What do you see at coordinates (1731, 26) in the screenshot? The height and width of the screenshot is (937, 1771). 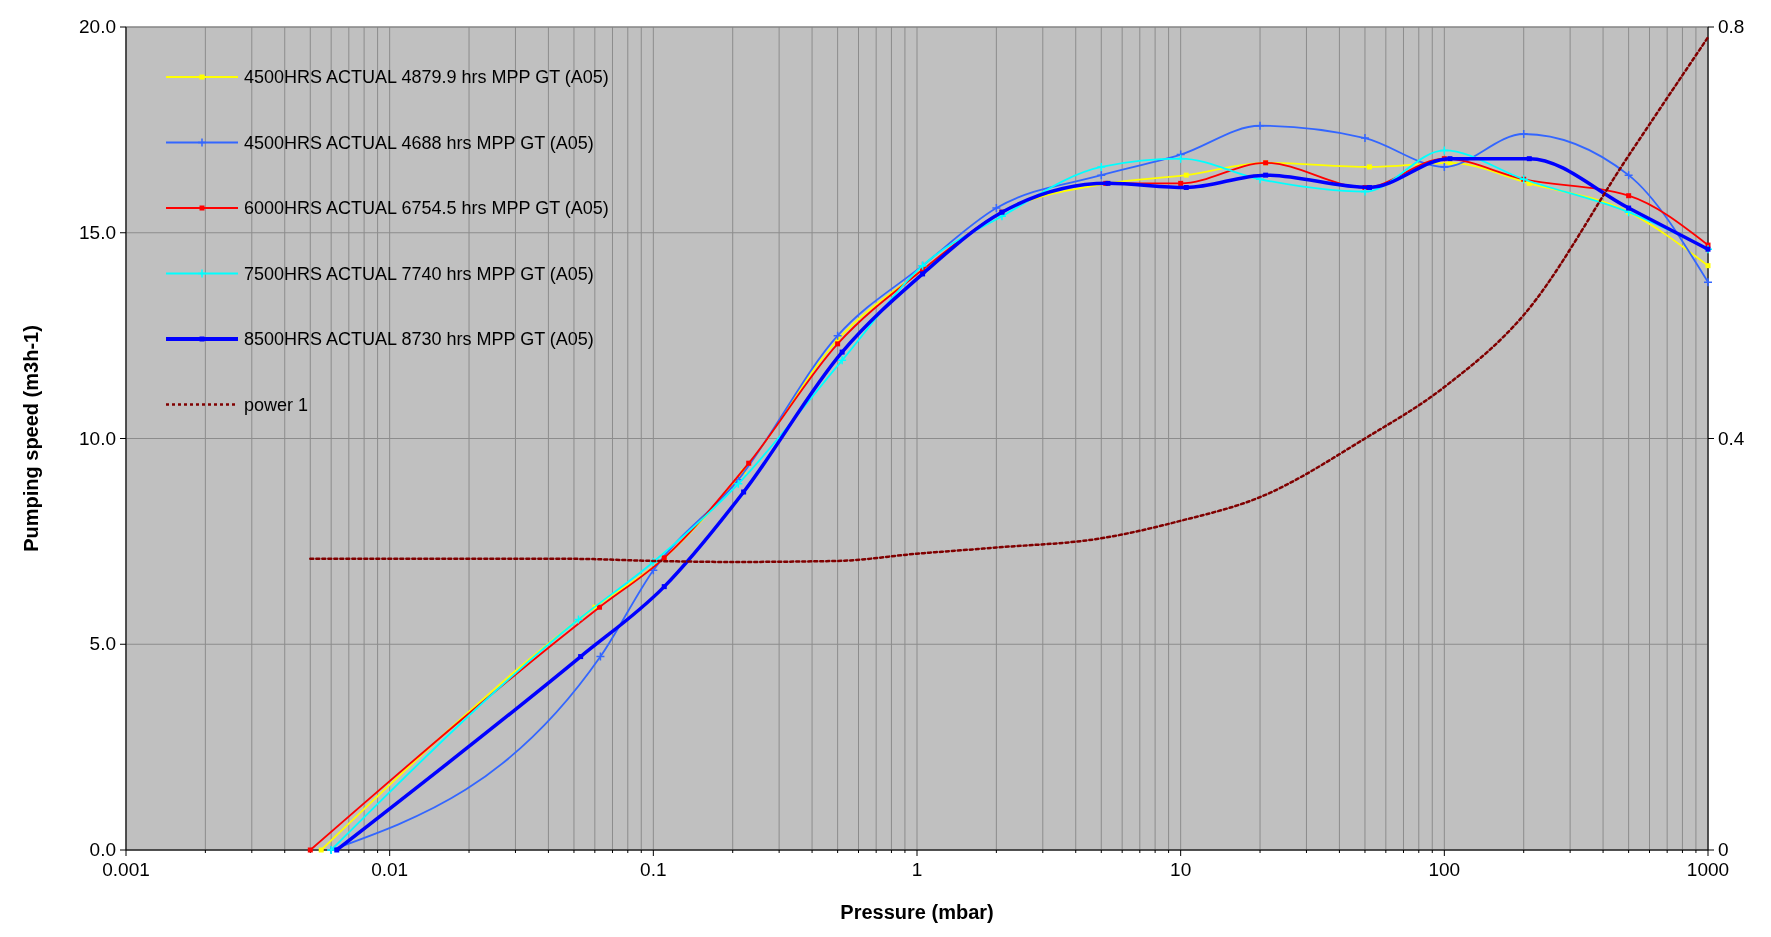 I see `y2-tick-label: 0.8` at bounding box center [1731, 26].